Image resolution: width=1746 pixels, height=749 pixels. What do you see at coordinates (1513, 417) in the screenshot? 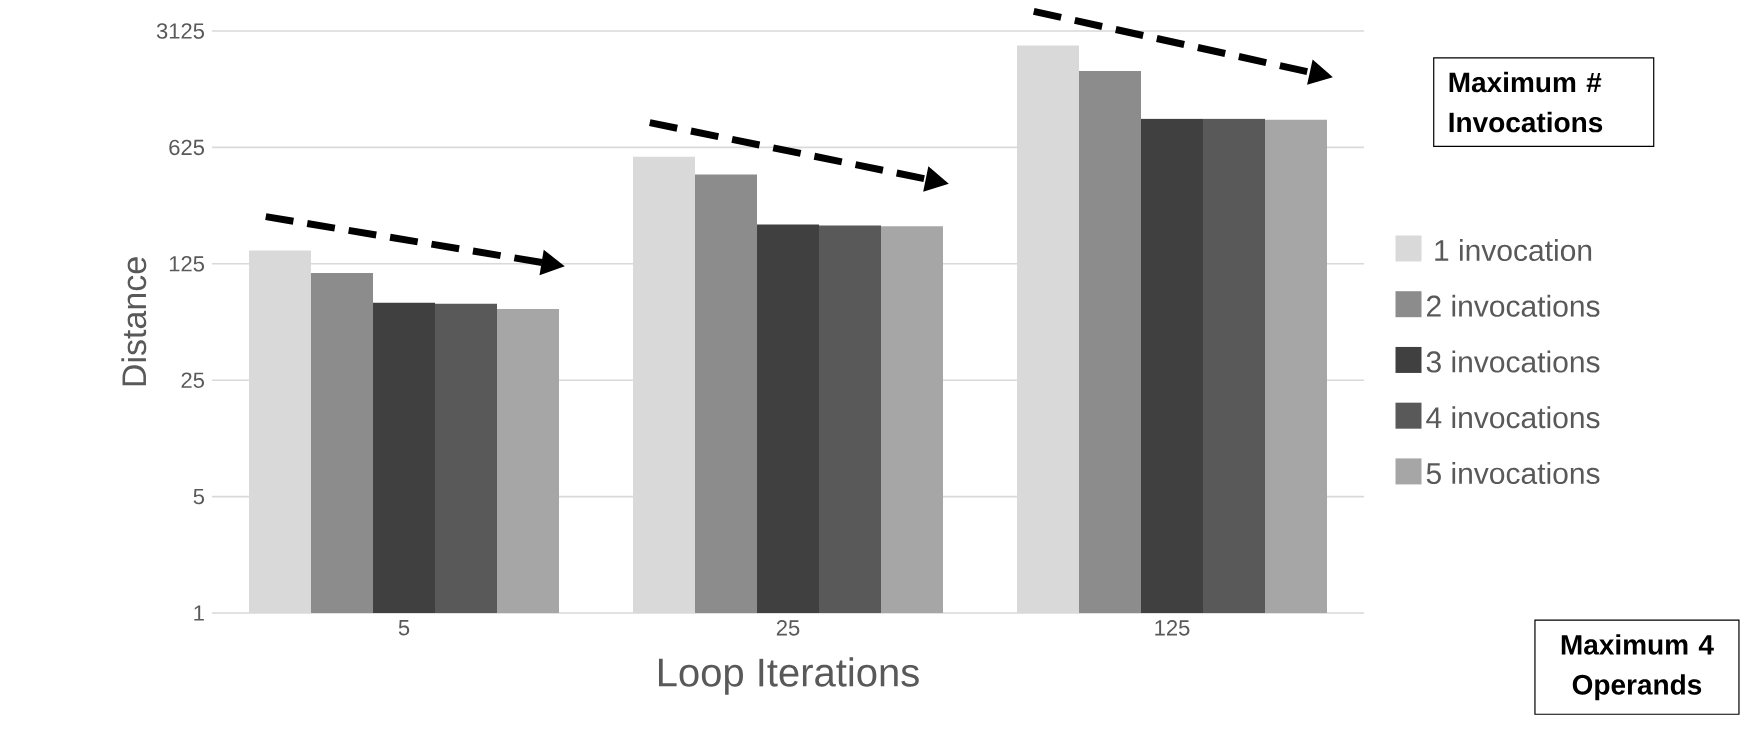
I see `legend-label: 4 invocations` at bounding box center [1513, 417].